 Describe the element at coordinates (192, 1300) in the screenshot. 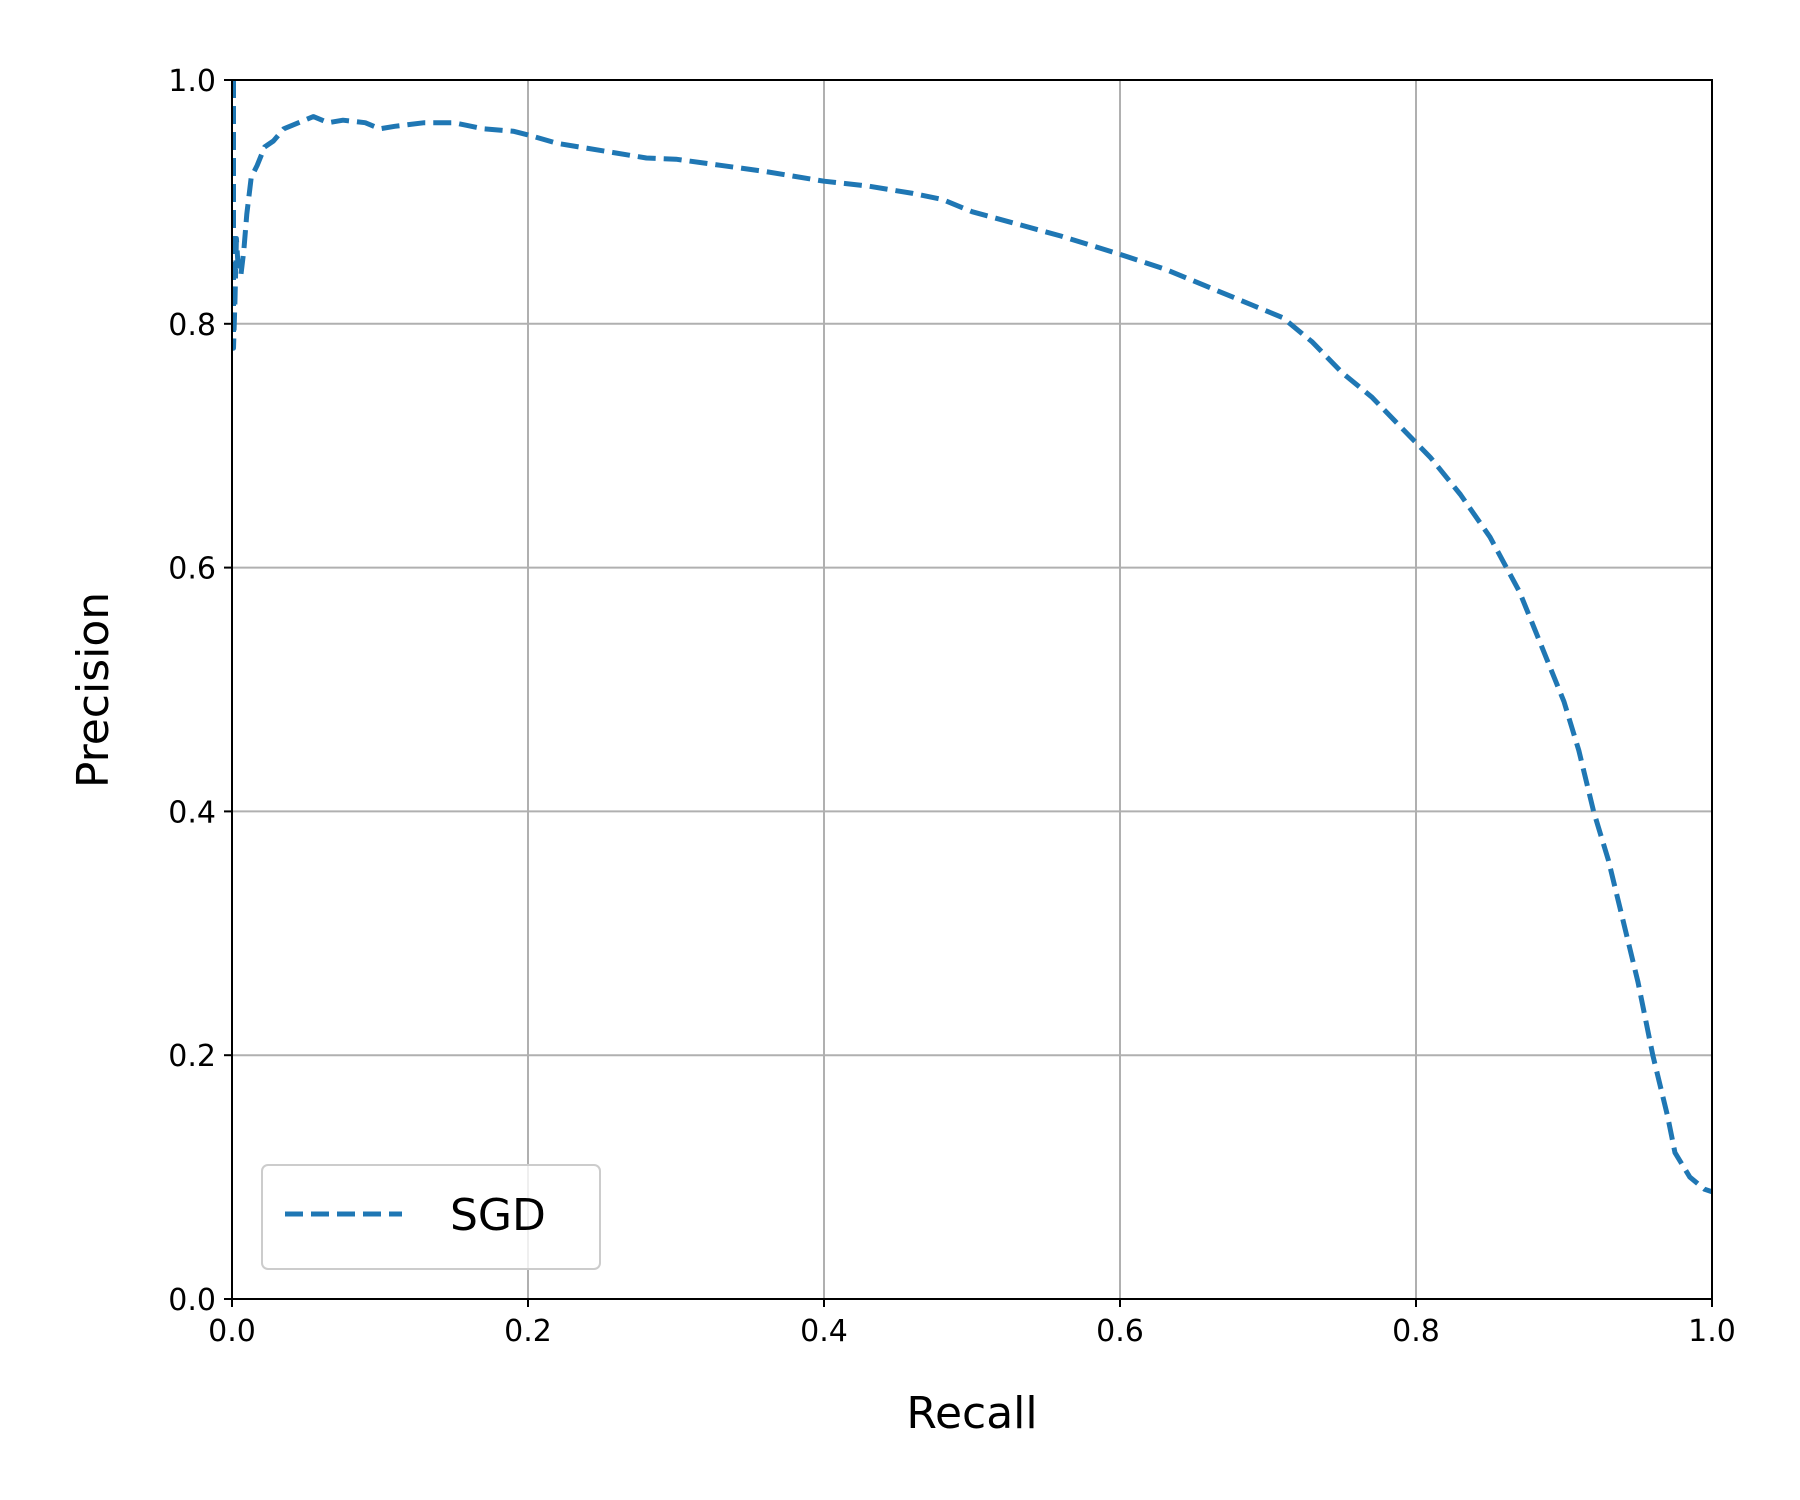

I see `y-tick-label: 0.0` at that location.